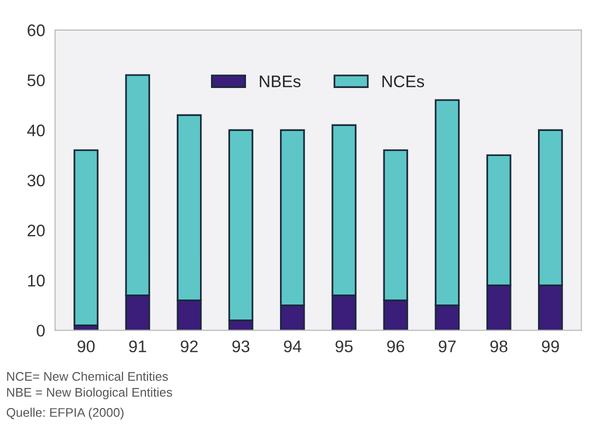 This screenshot has width=612, height=429. What do you see at coordinates (86, 237) in the screenshot?
I see `bar` at bounding box center [86, 237].